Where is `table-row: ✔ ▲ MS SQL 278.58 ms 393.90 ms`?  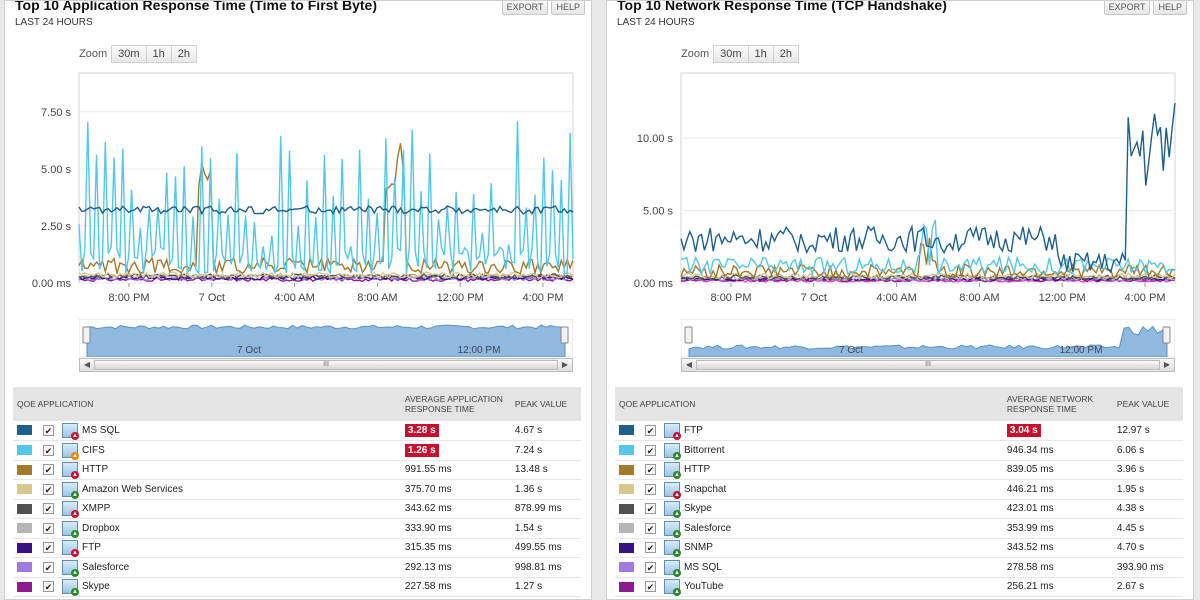 table-row: ✔ ▲ MS SQL 278.58 ms 393.90 ms is located at coordinates (899, 567).